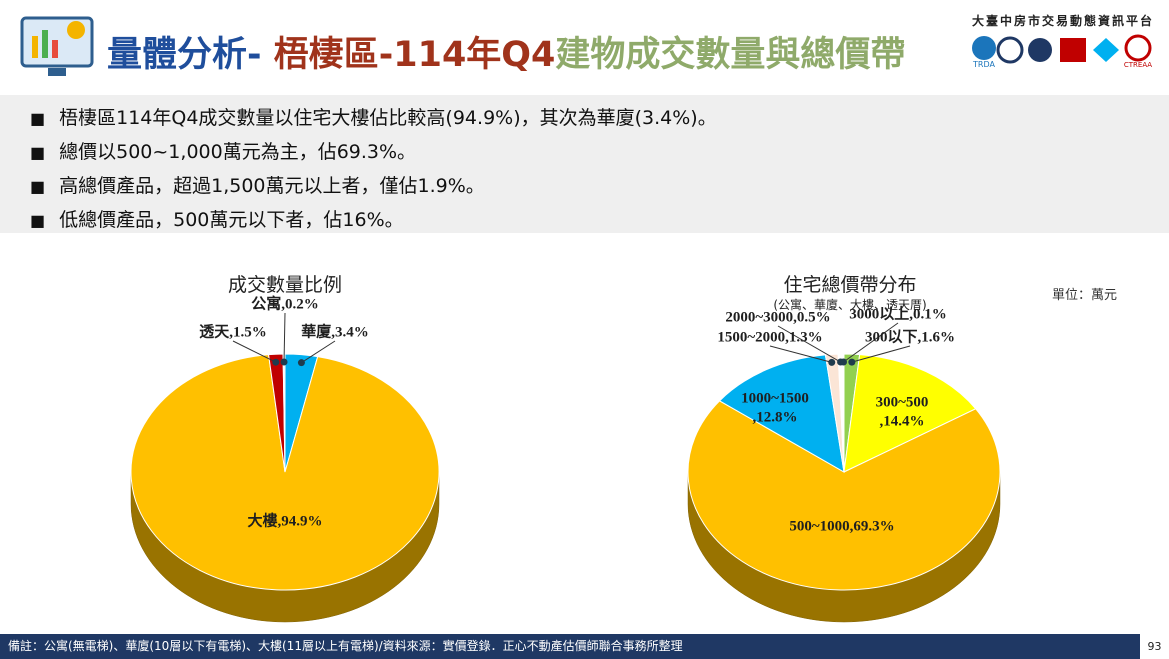 The width and height of the screenshot is (1169, 659). What do you see at coordinates (1154, 646) in the screenshot?
I see `page-number: 93` at bounding box center [1154, 646].